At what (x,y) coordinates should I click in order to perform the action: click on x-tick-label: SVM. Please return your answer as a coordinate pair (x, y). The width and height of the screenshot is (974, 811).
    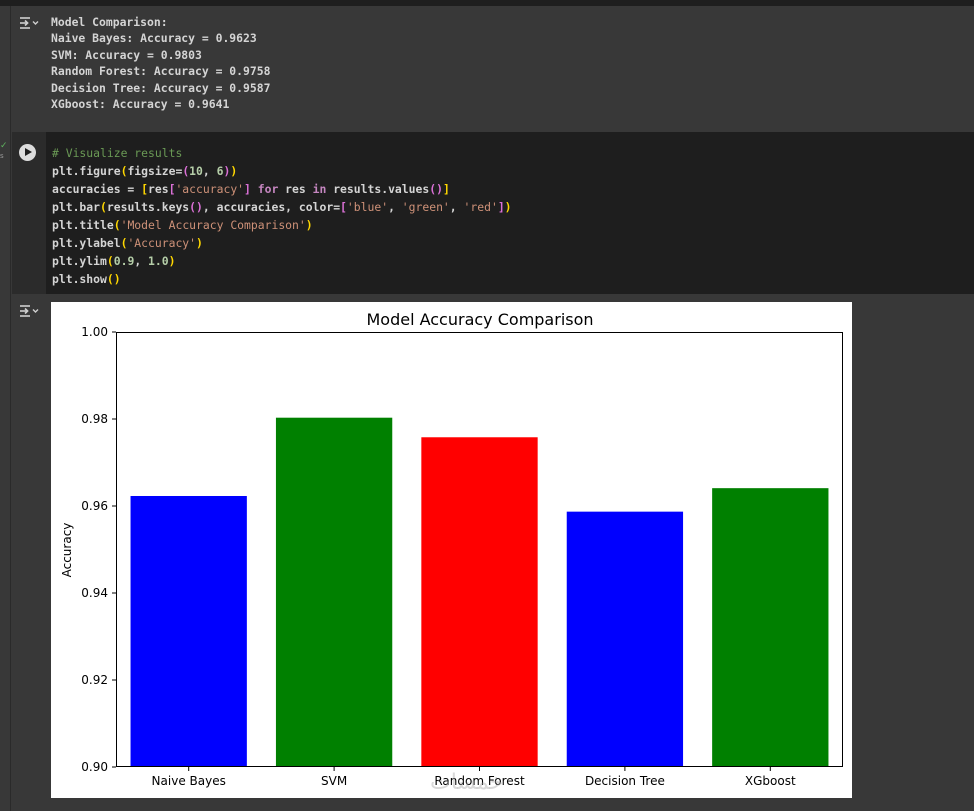
    Looking at the image, I should click on (334, 781).